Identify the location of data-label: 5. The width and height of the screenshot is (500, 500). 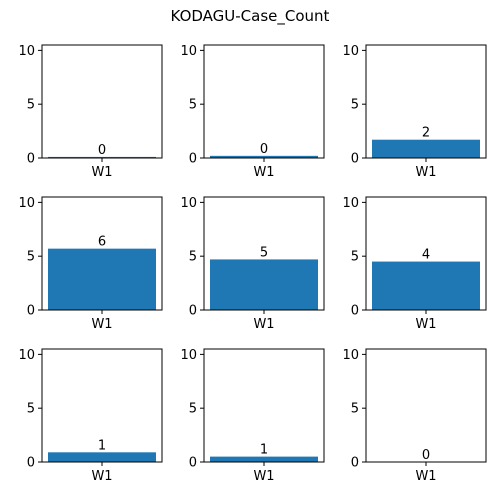
(264, 252).